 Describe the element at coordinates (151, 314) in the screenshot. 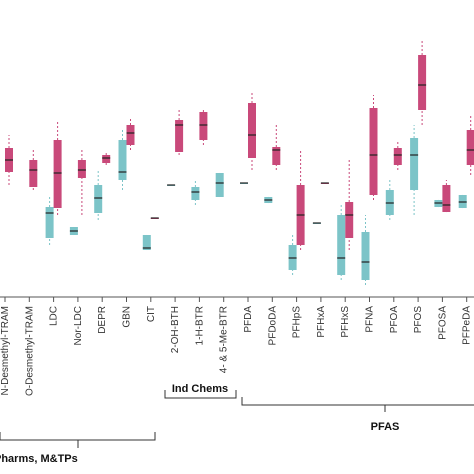

I see `x-tick-label: CIT` at that location.